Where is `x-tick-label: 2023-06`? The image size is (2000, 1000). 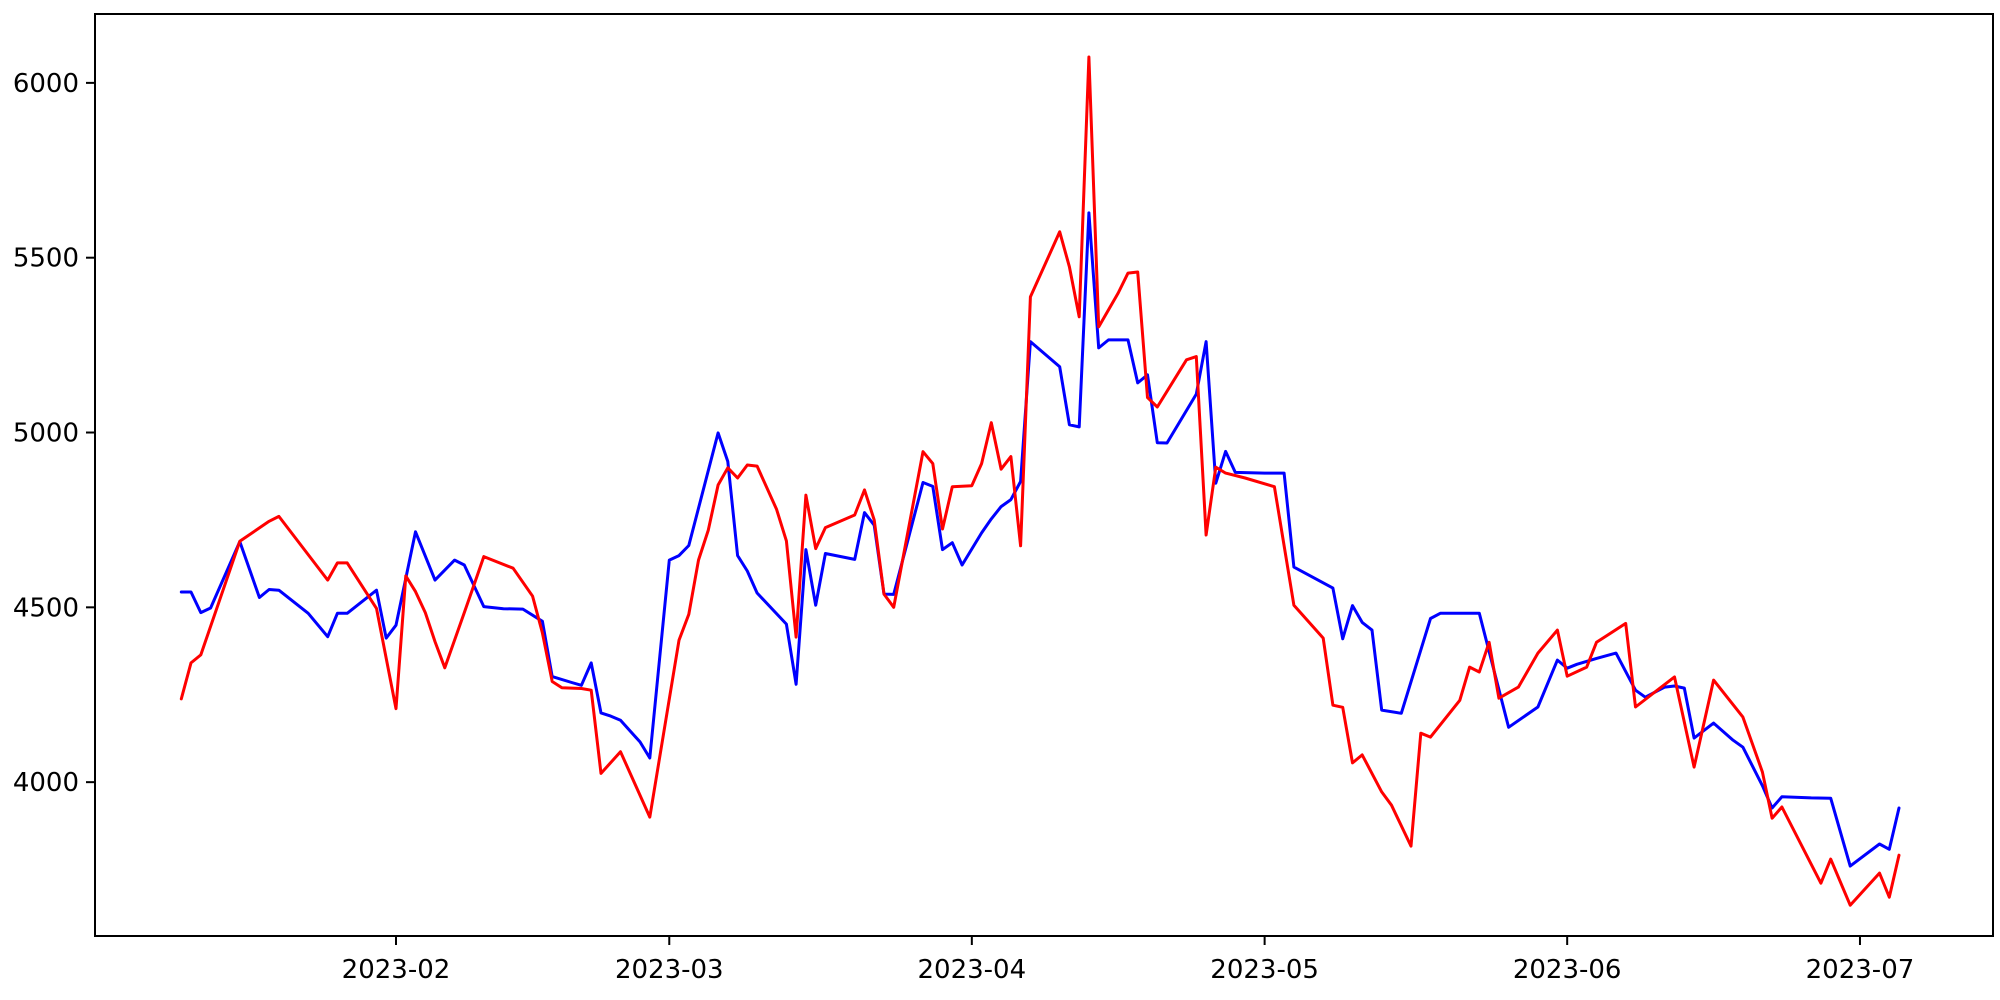
x-tick-label: 2023-06 is located at coordinates (1567, 970).